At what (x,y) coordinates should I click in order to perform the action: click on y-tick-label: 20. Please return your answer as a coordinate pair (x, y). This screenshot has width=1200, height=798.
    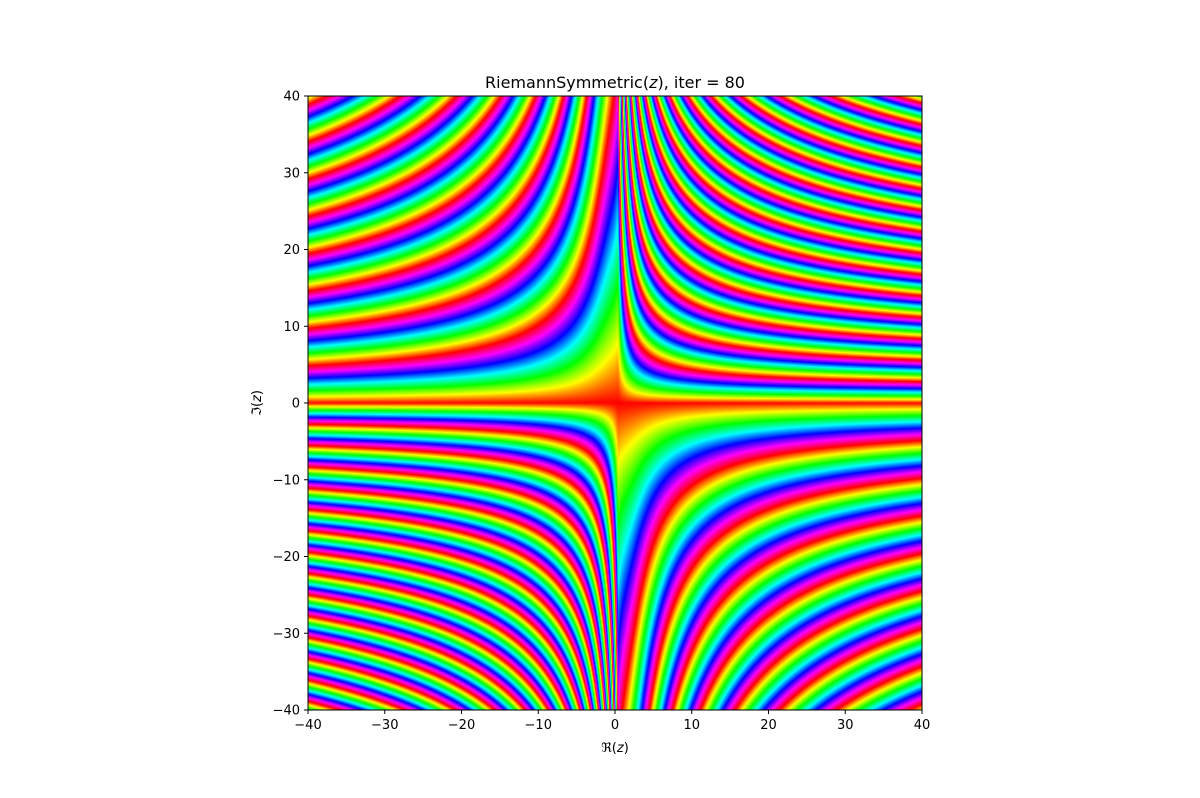
    Looking at the image, I should click on (291, 250).